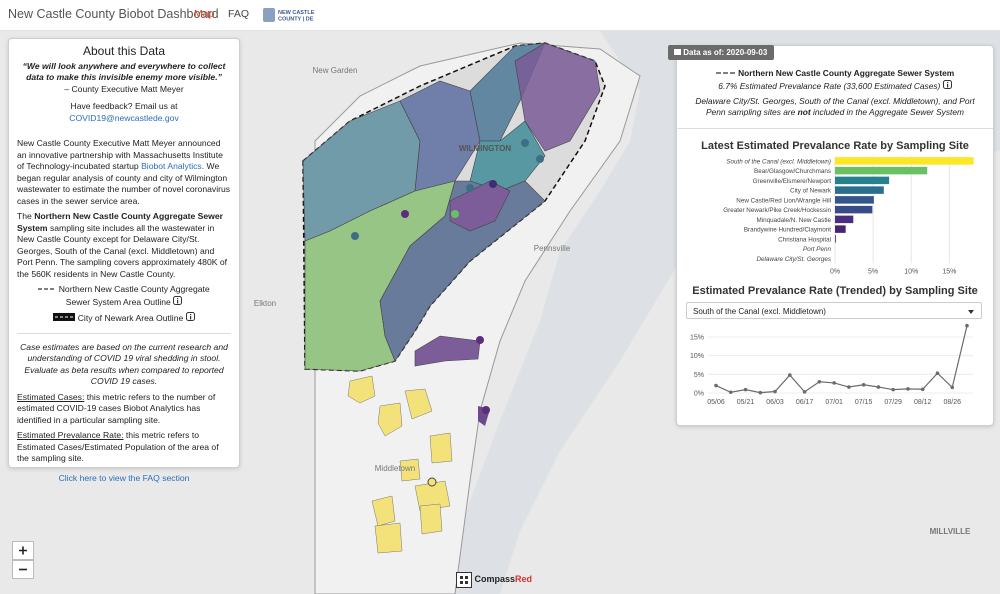 The height and width of the screenshot is (594, 1000). What do you see at coordinates (70, 435) in the screenshot?
I see `term: Estimated Prevalance Rate:` at bounding box center [70, 435].